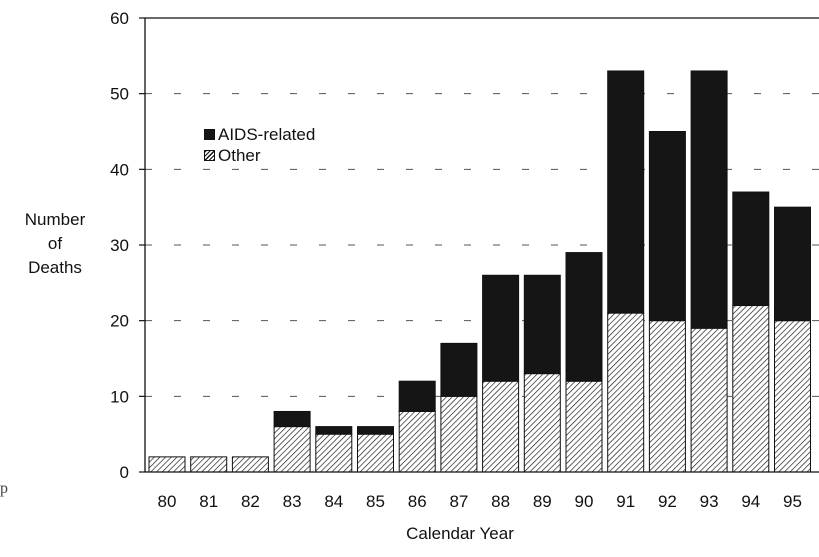 Image resolution: width=819 pixels, height=557 pixels. Describe the element at coordinates (208, 501) in the screenshot. I see `x-tick-label-81: 81` at that location.